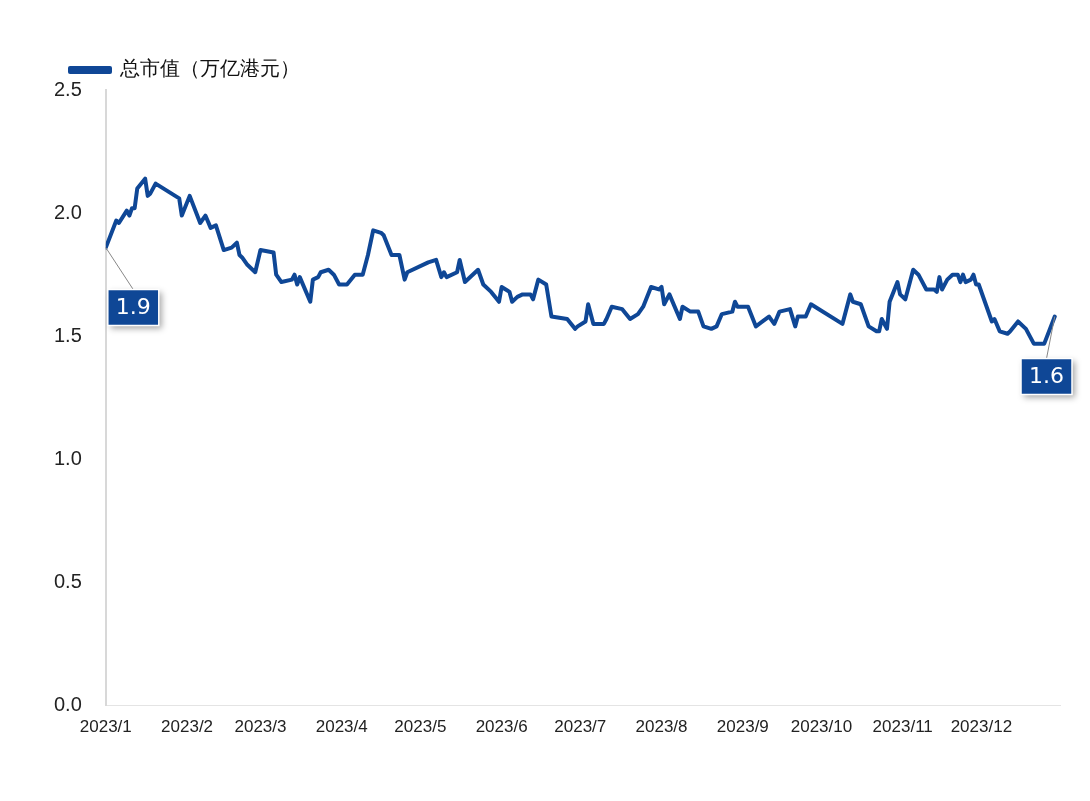  What do you see at coordinates (742, 727) in the screenshot?
I see `x-tick-label: 2023/9` at bounding box center [742, 727].